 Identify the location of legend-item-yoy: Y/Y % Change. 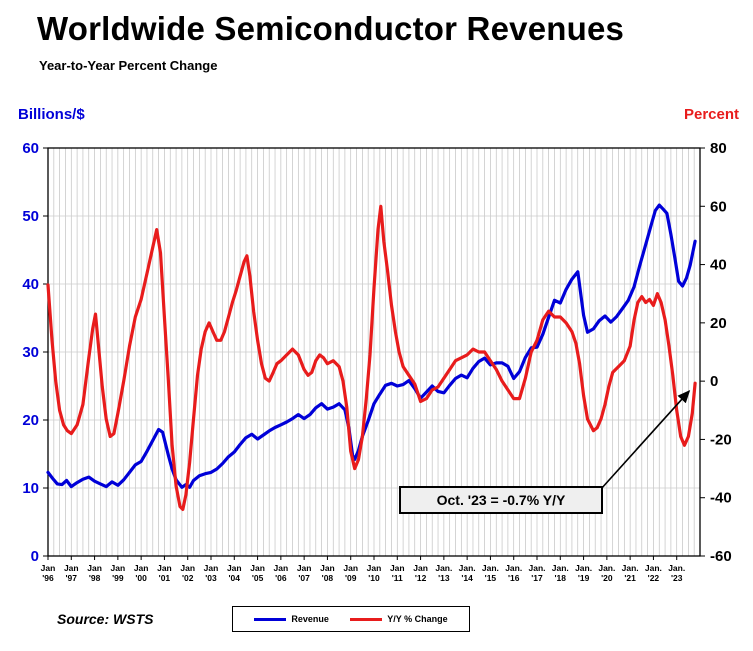
(399, 619).